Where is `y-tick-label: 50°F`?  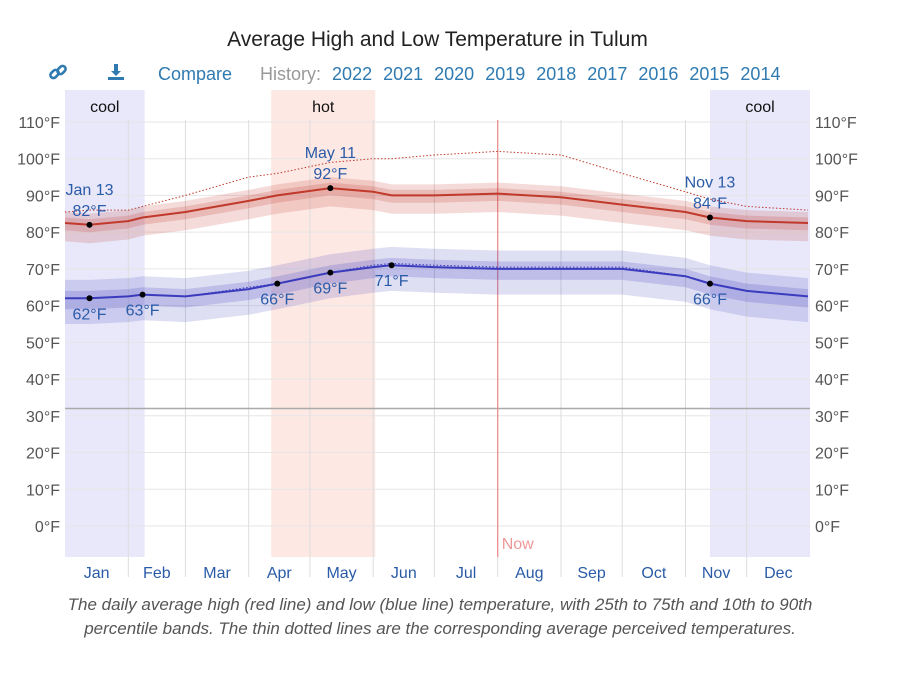 y-tick-label: 50°F is located at coordinates (43, 343).